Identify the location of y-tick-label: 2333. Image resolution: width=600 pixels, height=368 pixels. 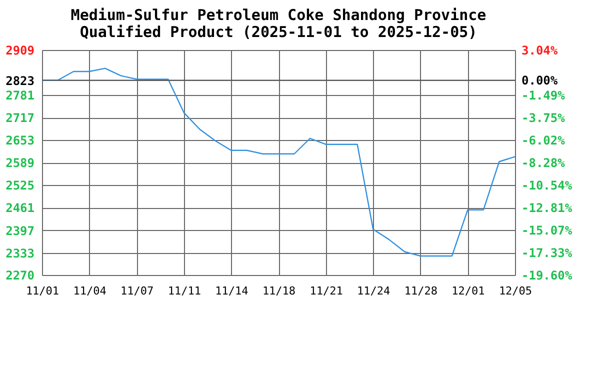
(20, 253).